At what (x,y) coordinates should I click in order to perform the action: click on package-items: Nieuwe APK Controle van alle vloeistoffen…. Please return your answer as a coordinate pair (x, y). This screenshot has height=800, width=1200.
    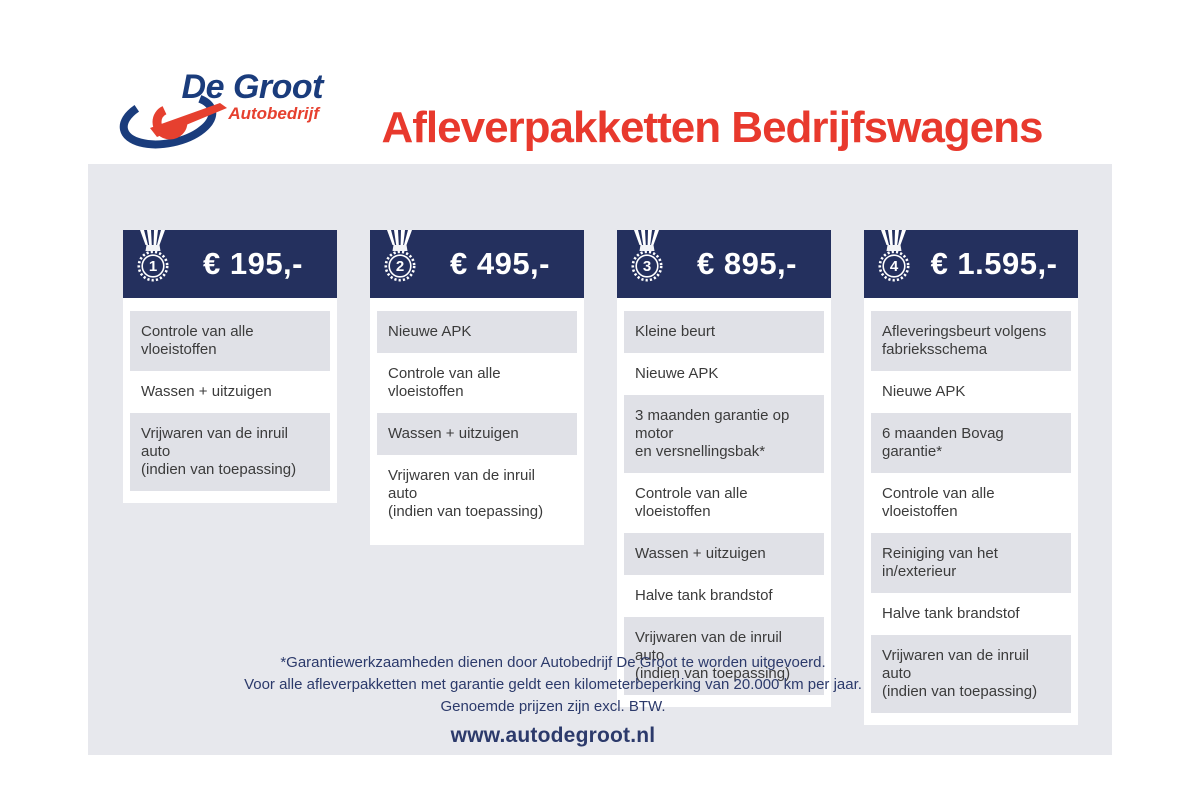
    Looking at the image, I should click on (477, 421).